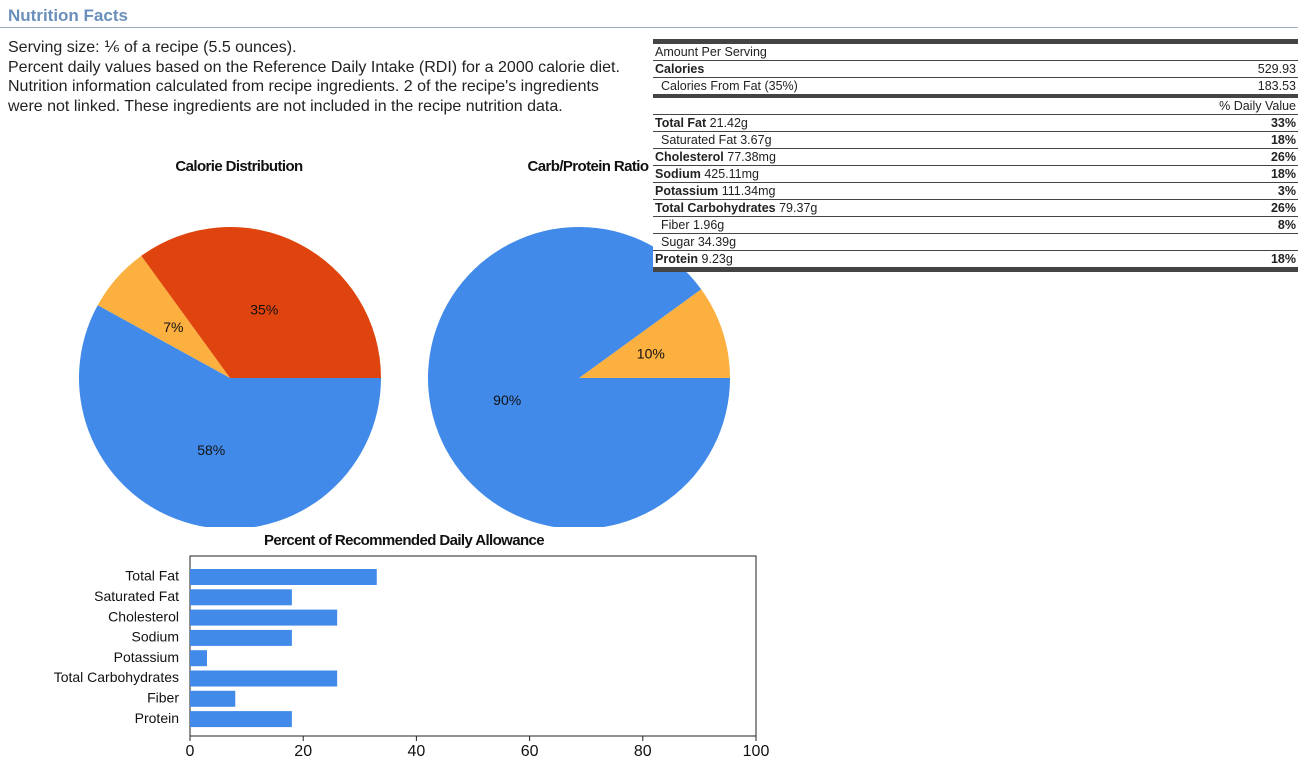 This screenshot has width=1311, height=779. What do you see at coordinates (507, 400) in the screenshot?
I see `slice-label: 90%` at bounding box center [507, 400].